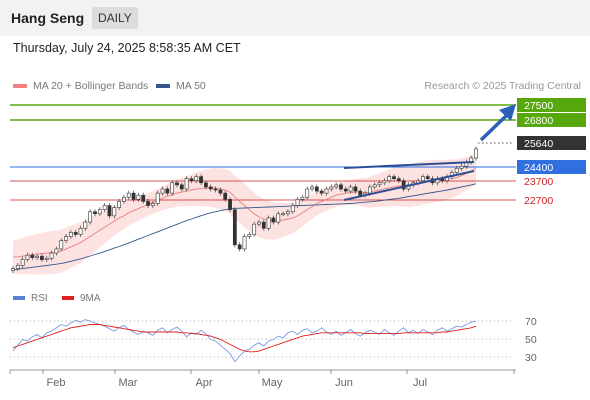  What do you see at coordinates (191, 86) in the screenshot?
I see `legend-ma50-label: MA 50` at bounding box center [191, 86].